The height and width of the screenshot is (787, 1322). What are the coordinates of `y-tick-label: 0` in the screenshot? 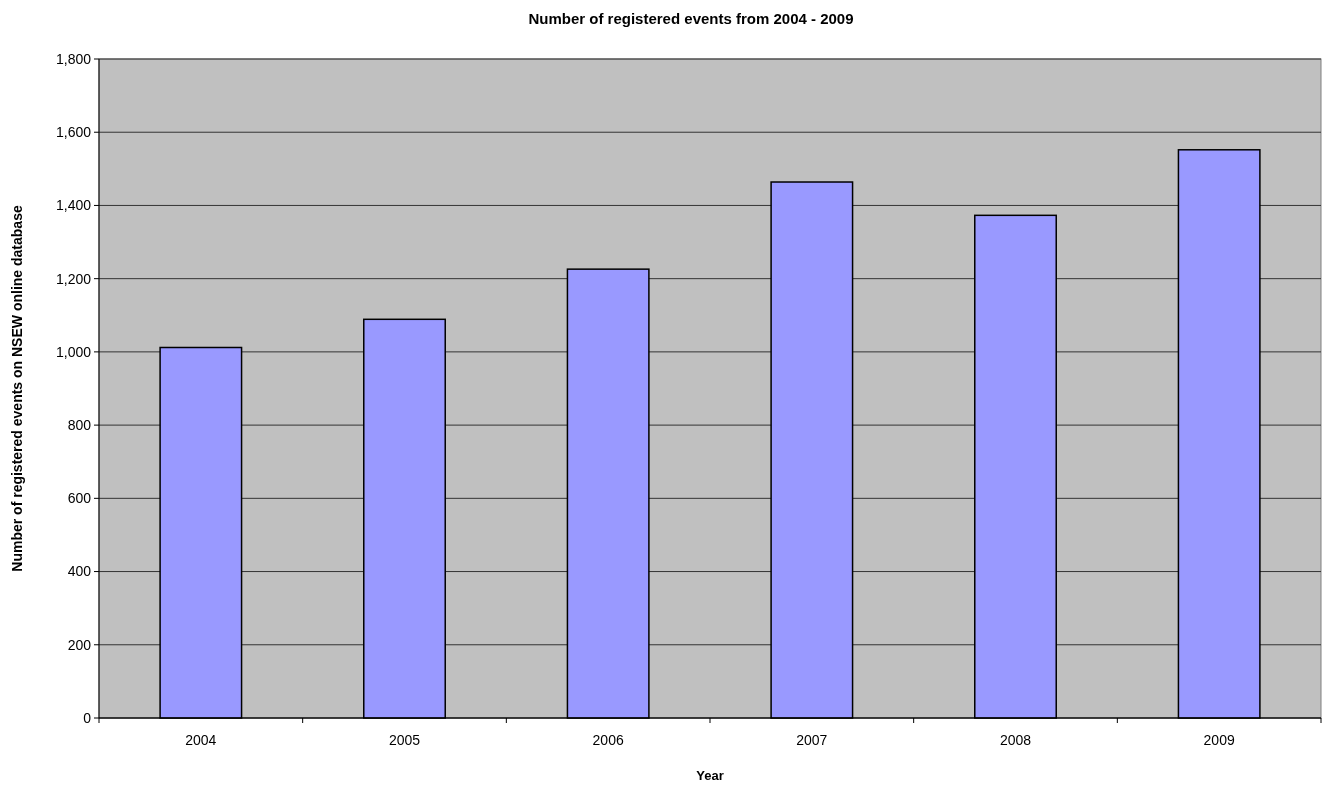 It's located at (87, 717).